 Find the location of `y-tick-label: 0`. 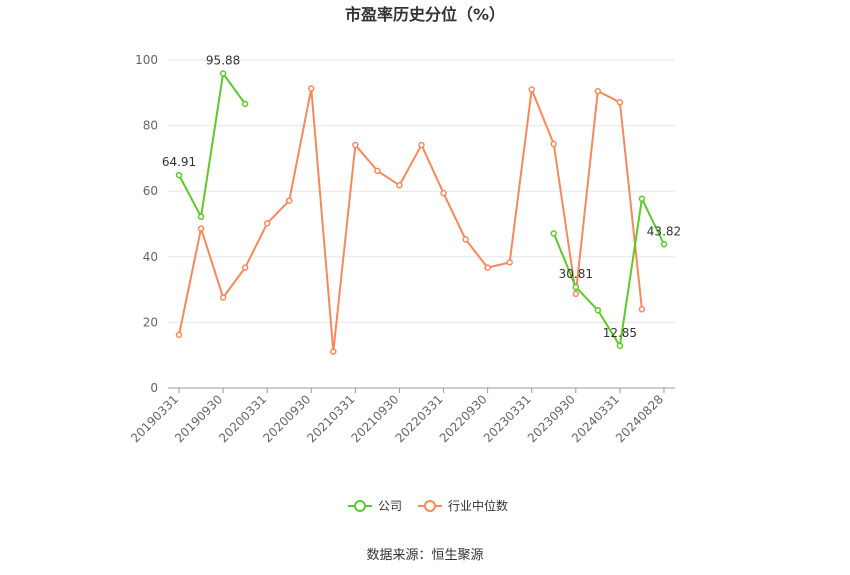

y-tick-label: 0 is located at coordinates (154, 388).